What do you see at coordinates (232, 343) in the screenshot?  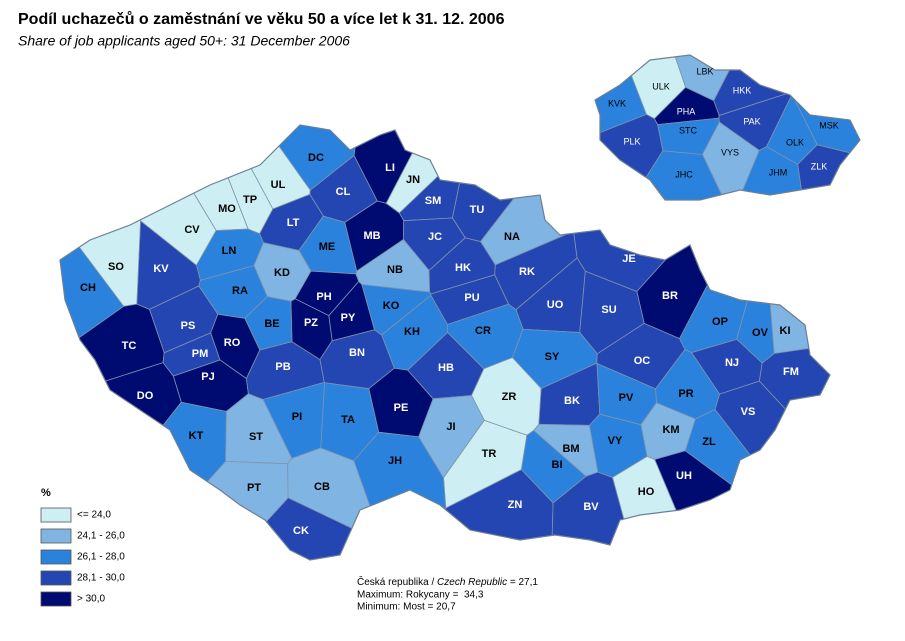 I see `district-label: RO` at bounding box center [232, 343].